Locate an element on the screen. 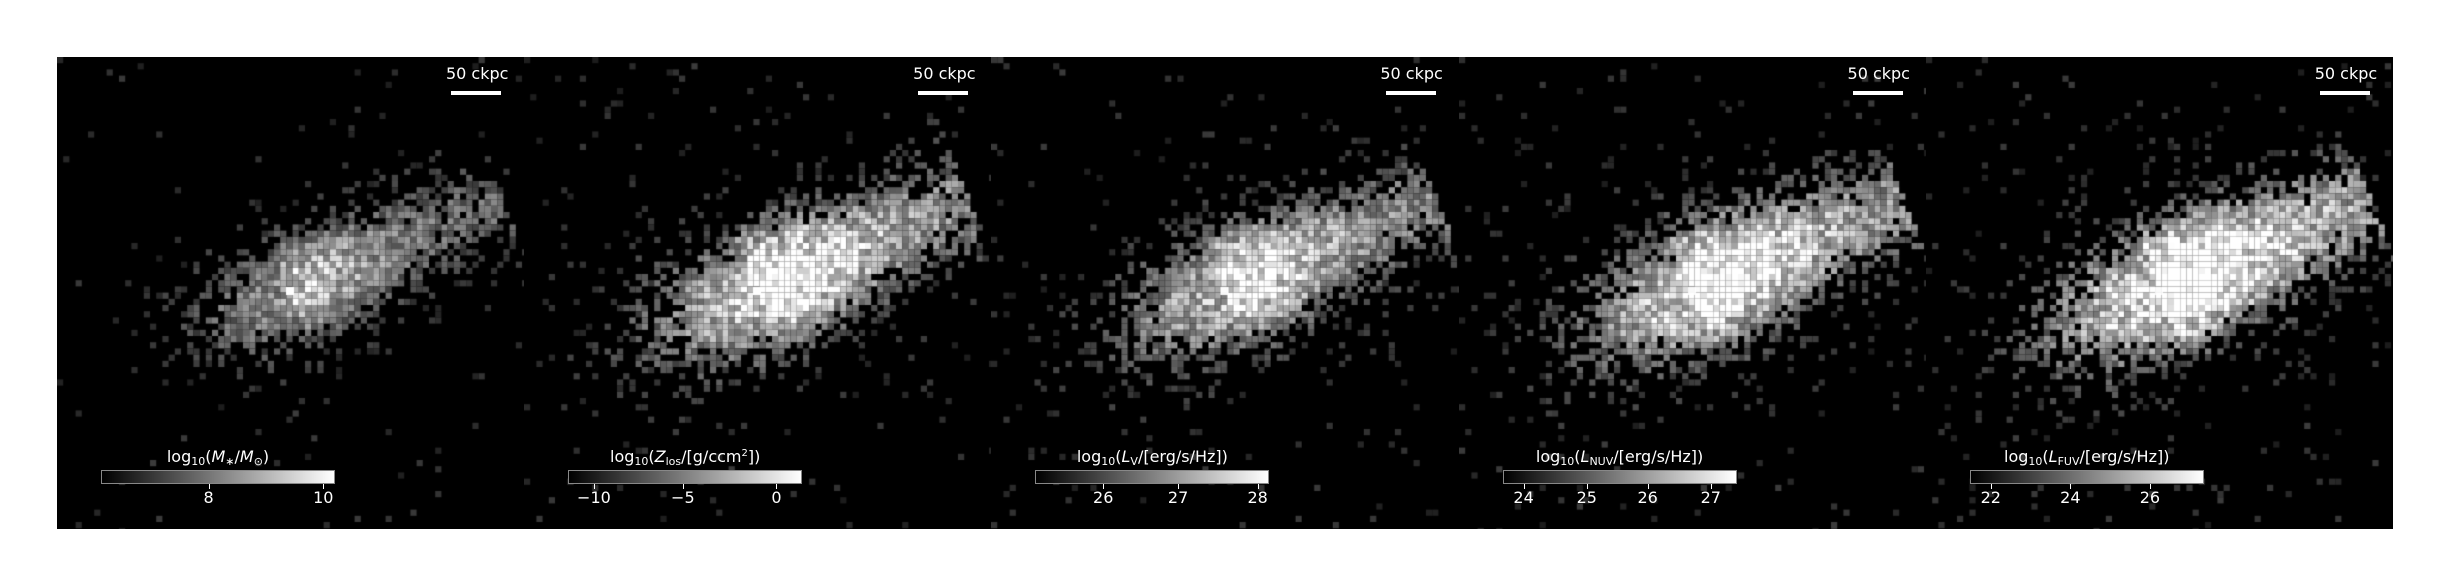  colorbar-label: log10(LV/[erg/s/Hz]) is located at coordinates (1152, 457).